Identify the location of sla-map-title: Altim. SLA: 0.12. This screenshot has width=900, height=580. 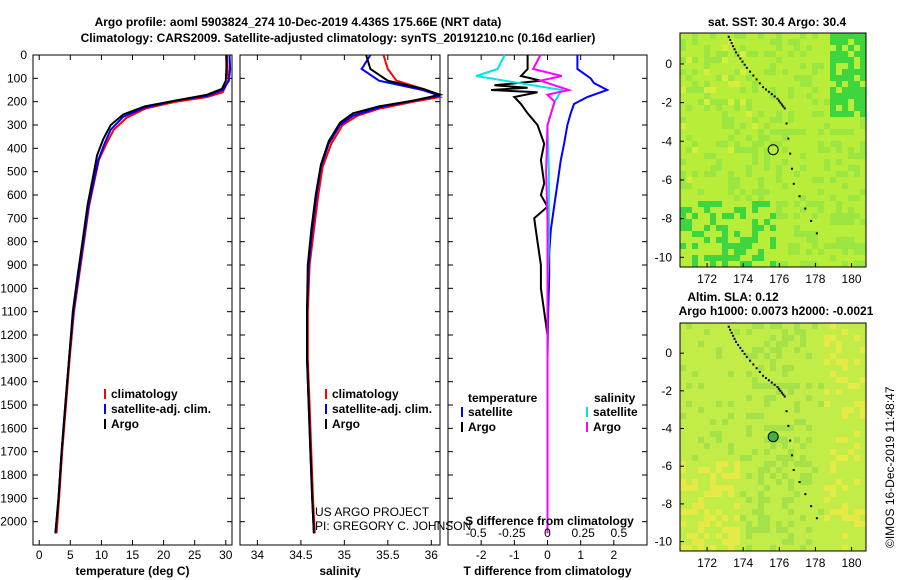
(733, 297).